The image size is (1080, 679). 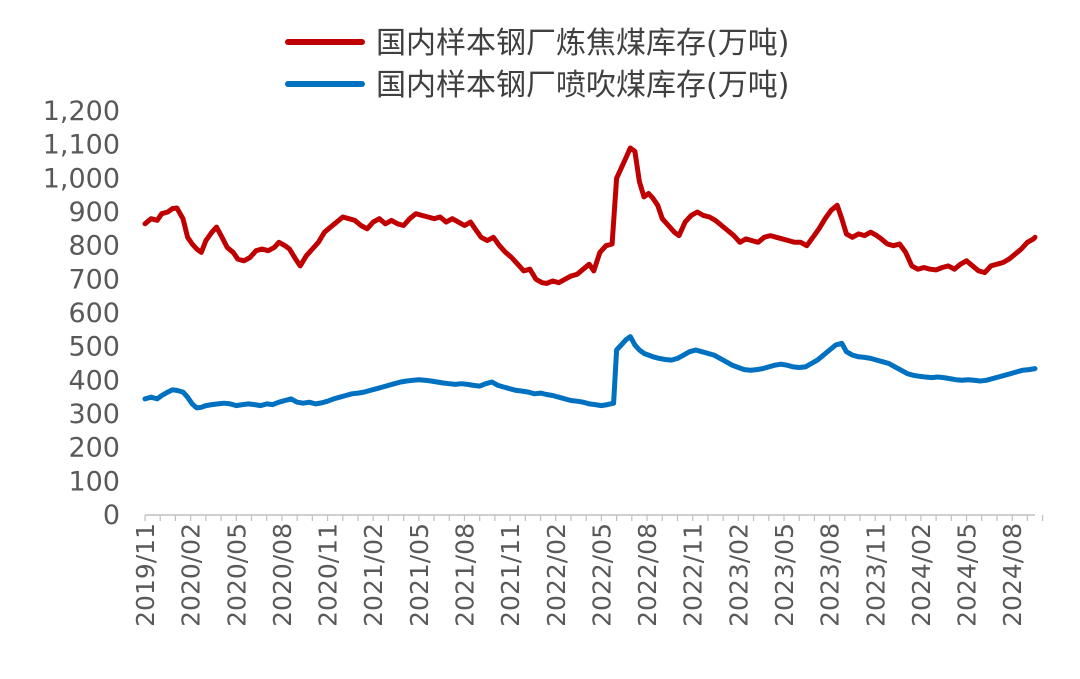 I want to click on y-tick-label: 1,000, so click(x=81, y=178).